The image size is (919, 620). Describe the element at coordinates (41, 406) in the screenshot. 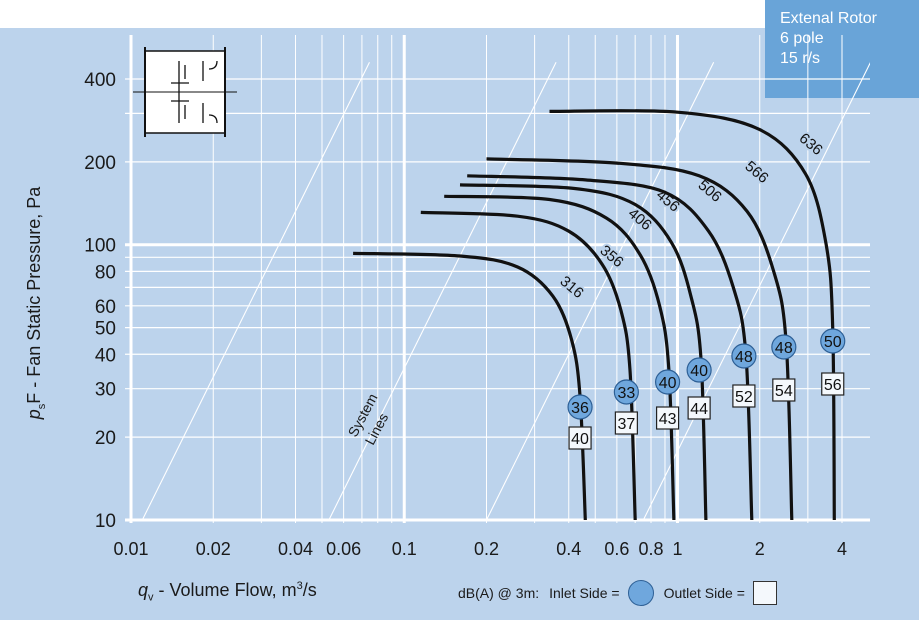

I see `y-axis-subscript: s` at that location.